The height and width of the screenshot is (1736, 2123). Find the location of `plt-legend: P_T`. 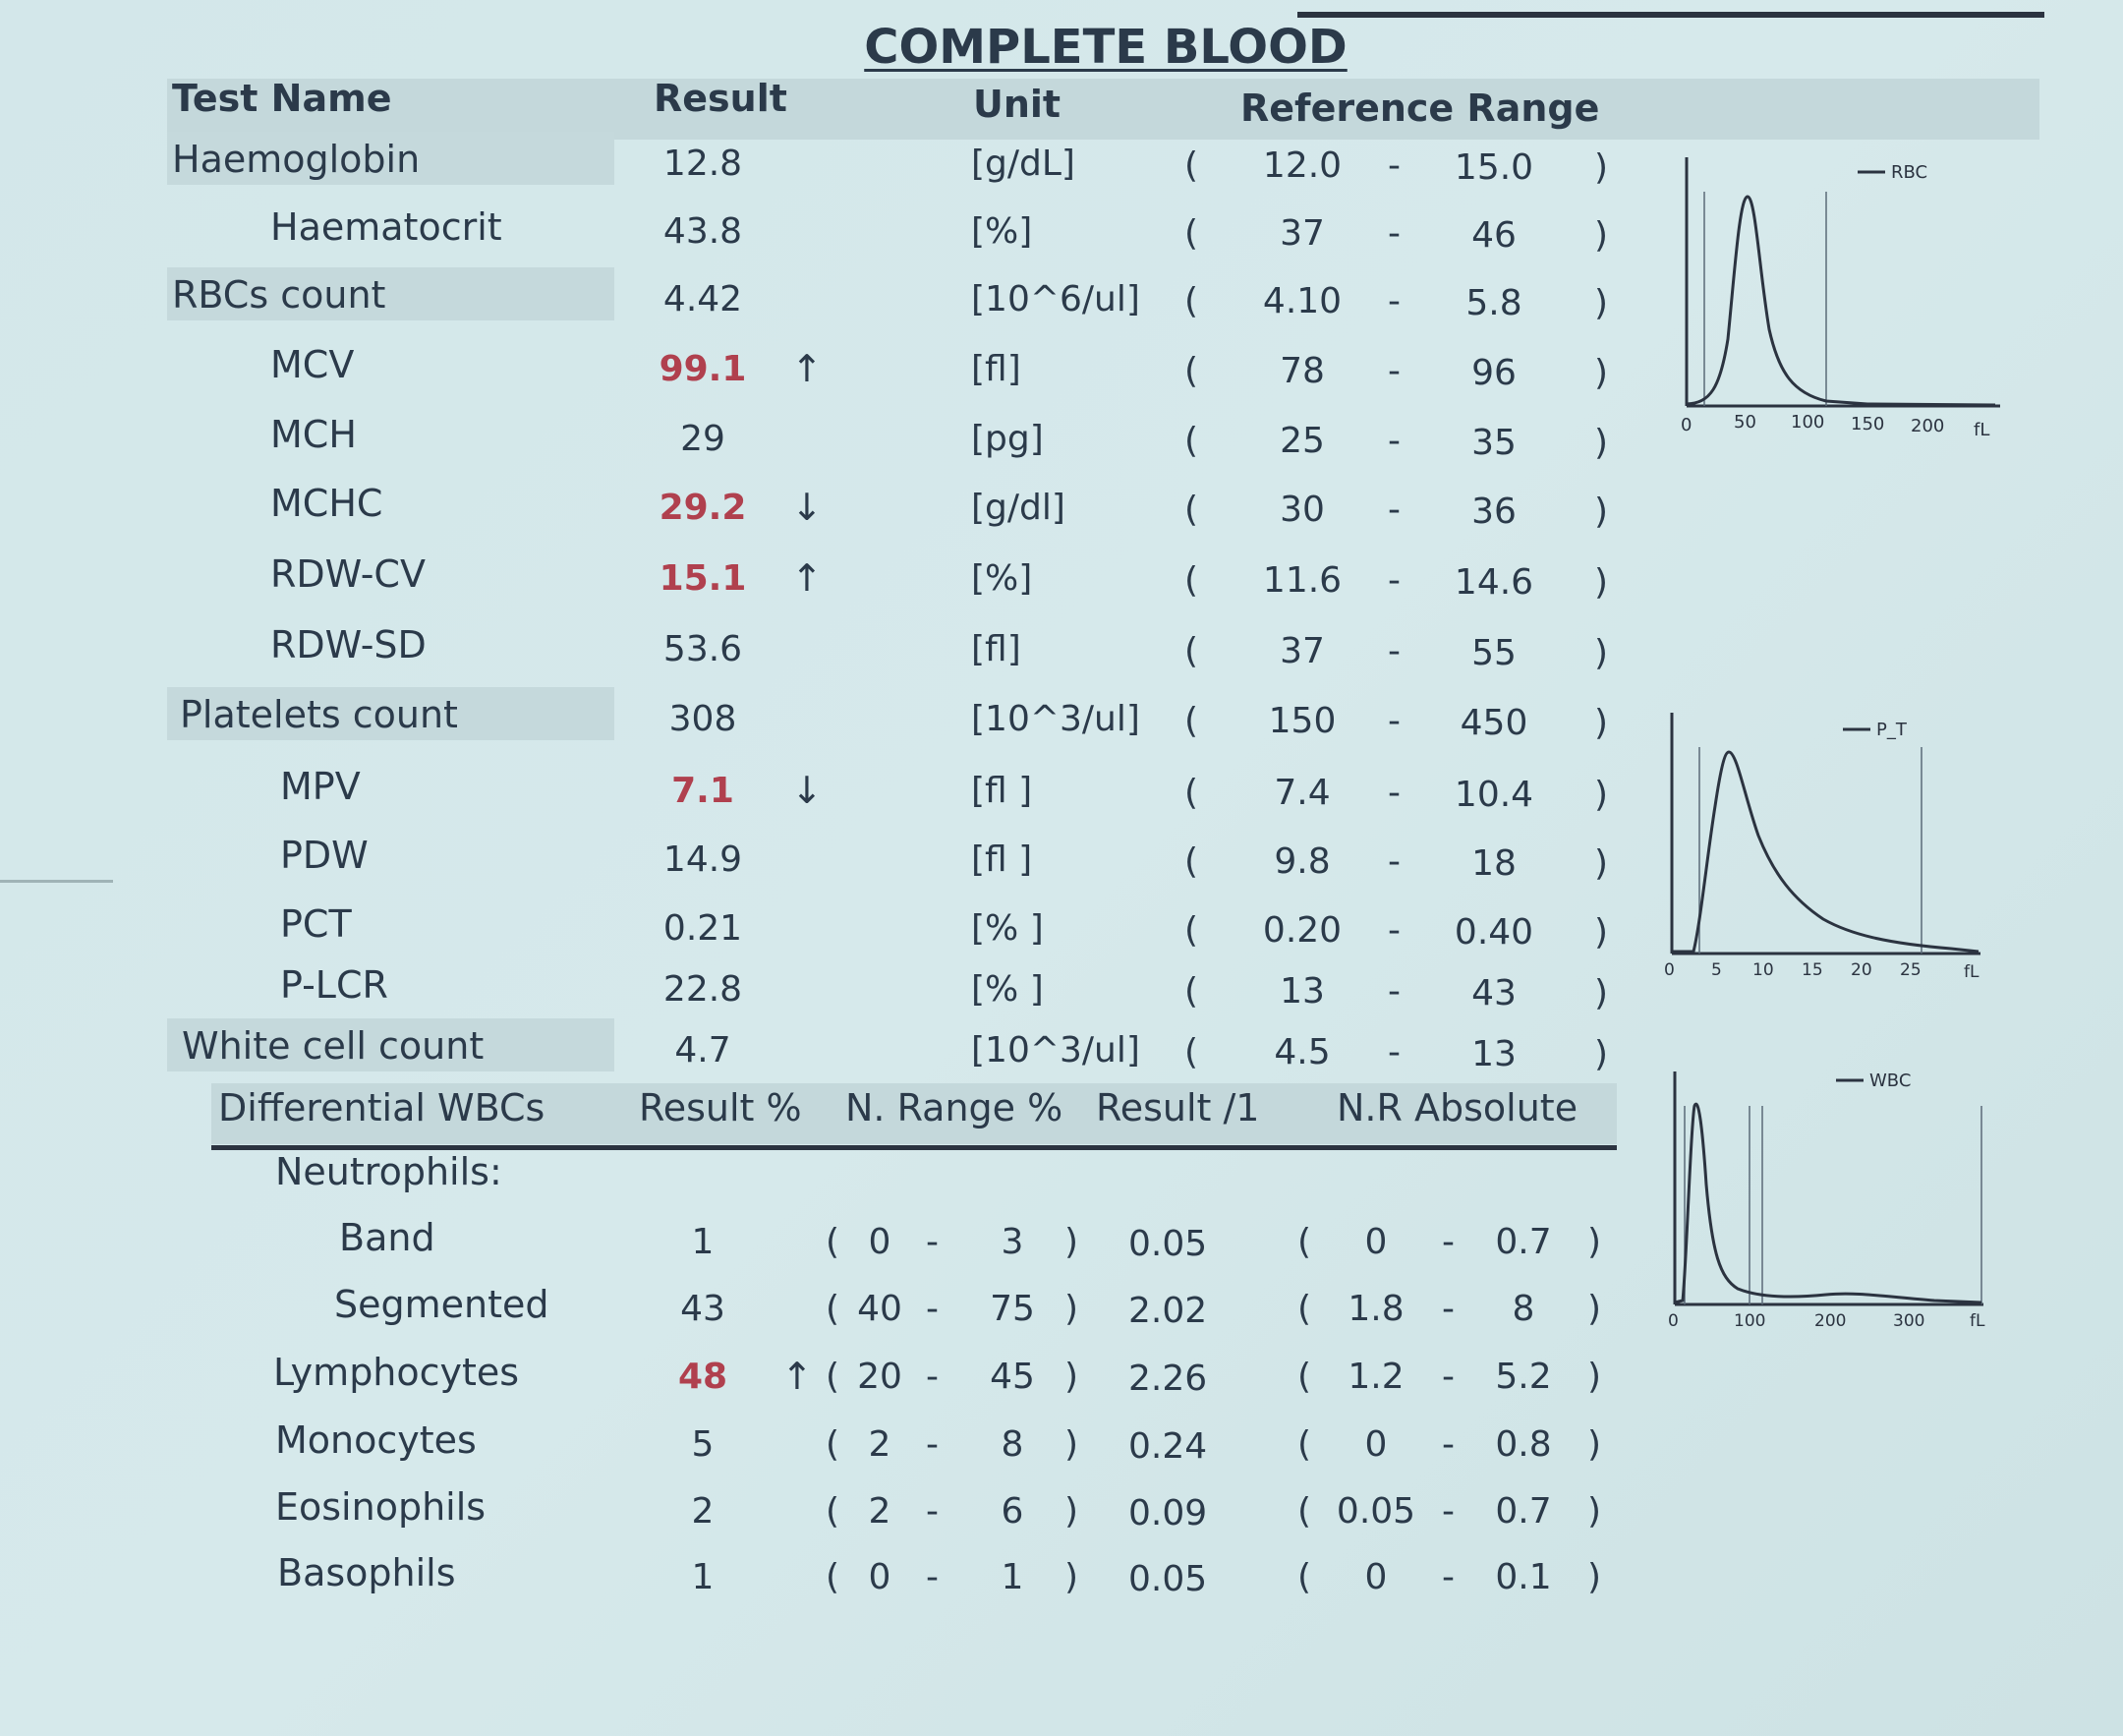

plt-legend: P_T is located at coordinates (1892, 730).